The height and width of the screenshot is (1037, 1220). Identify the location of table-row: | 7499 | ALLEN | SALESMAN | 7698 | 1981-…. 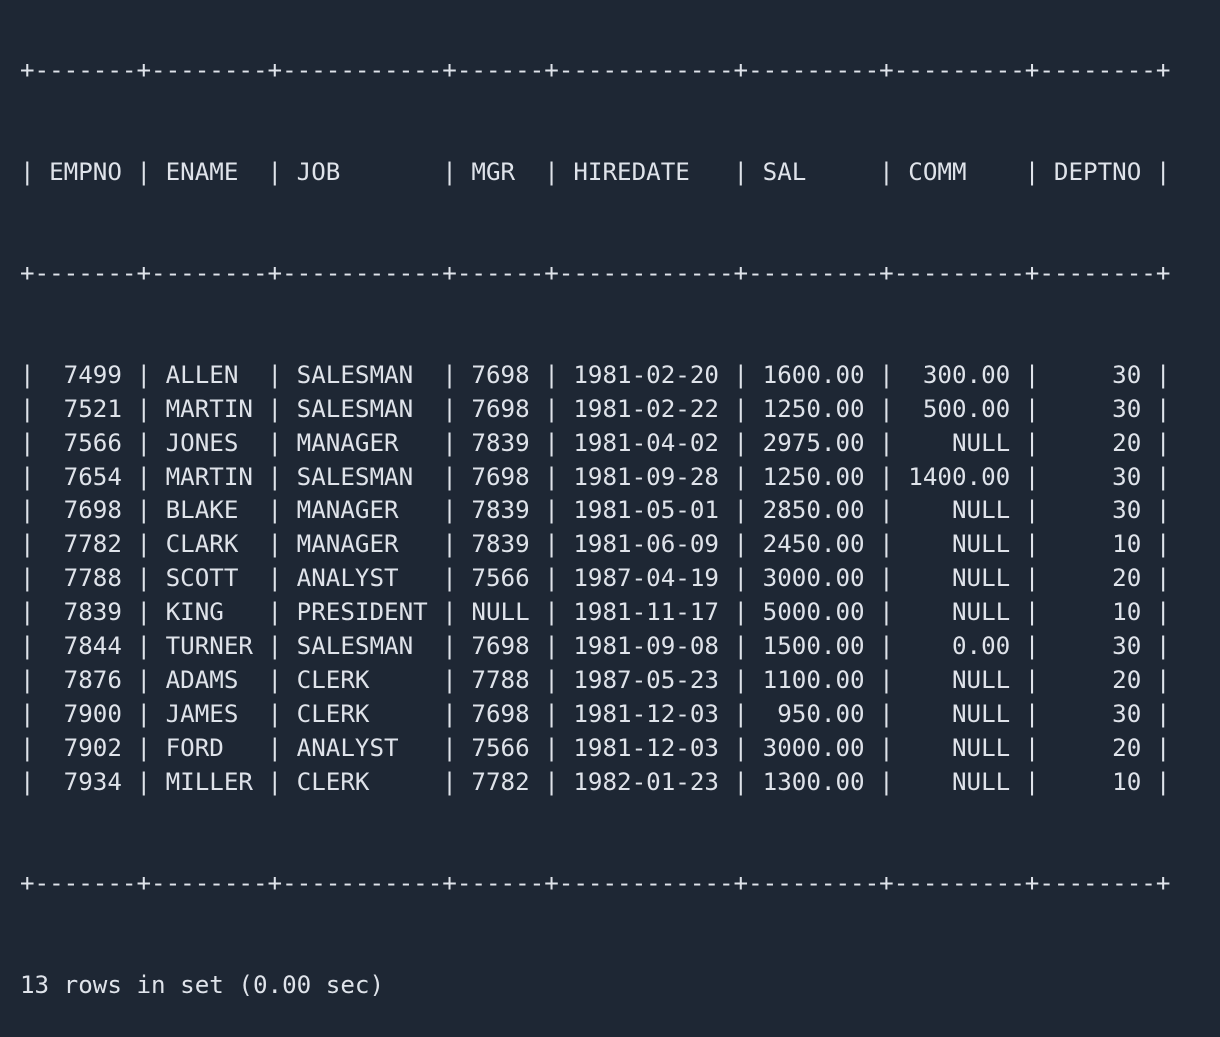
(595, 374).